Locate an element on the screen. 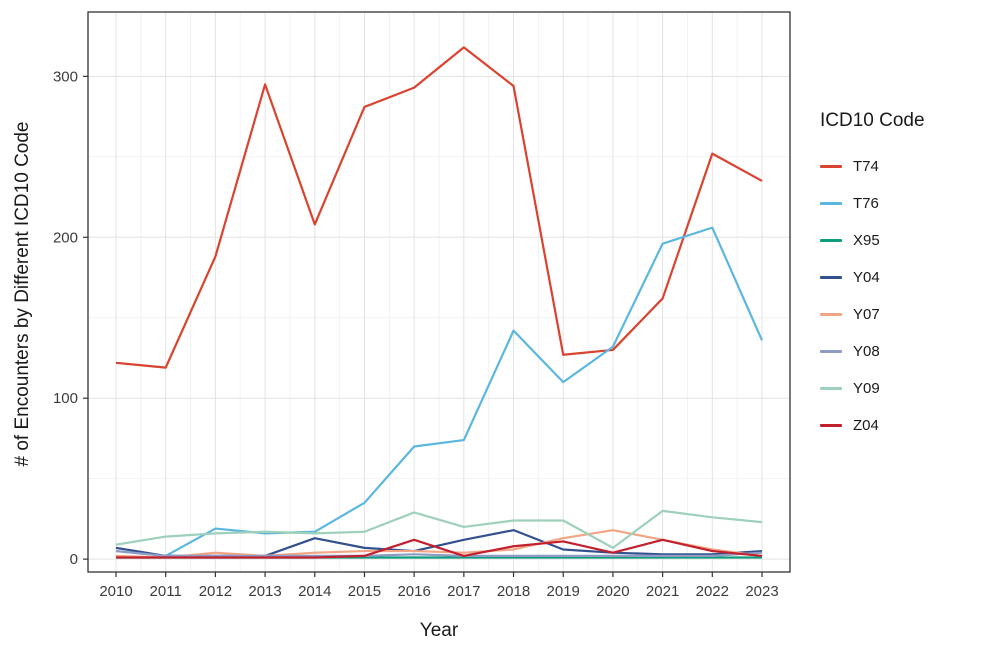 This screenshot has width=990, height=660. legend-item-label: T76 is located at coordinates (866, 203).